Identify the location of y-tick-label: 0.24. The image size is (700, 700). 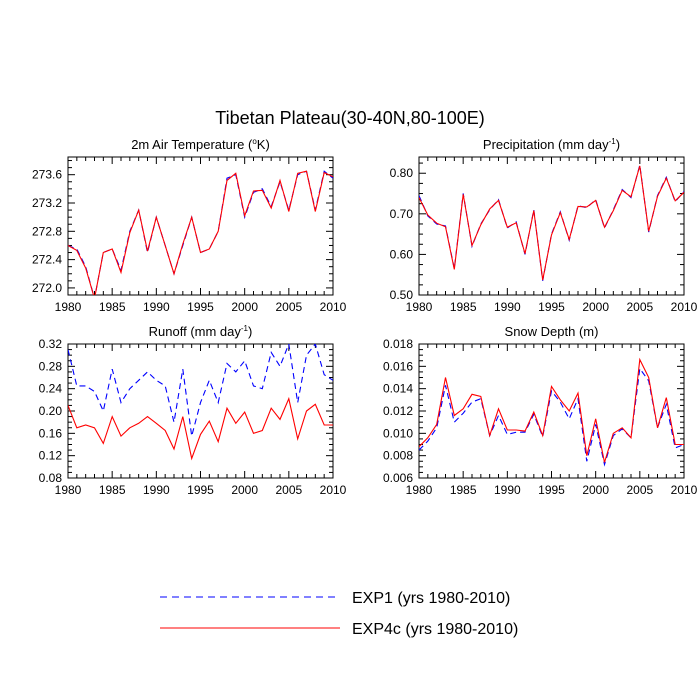
(51, 389).